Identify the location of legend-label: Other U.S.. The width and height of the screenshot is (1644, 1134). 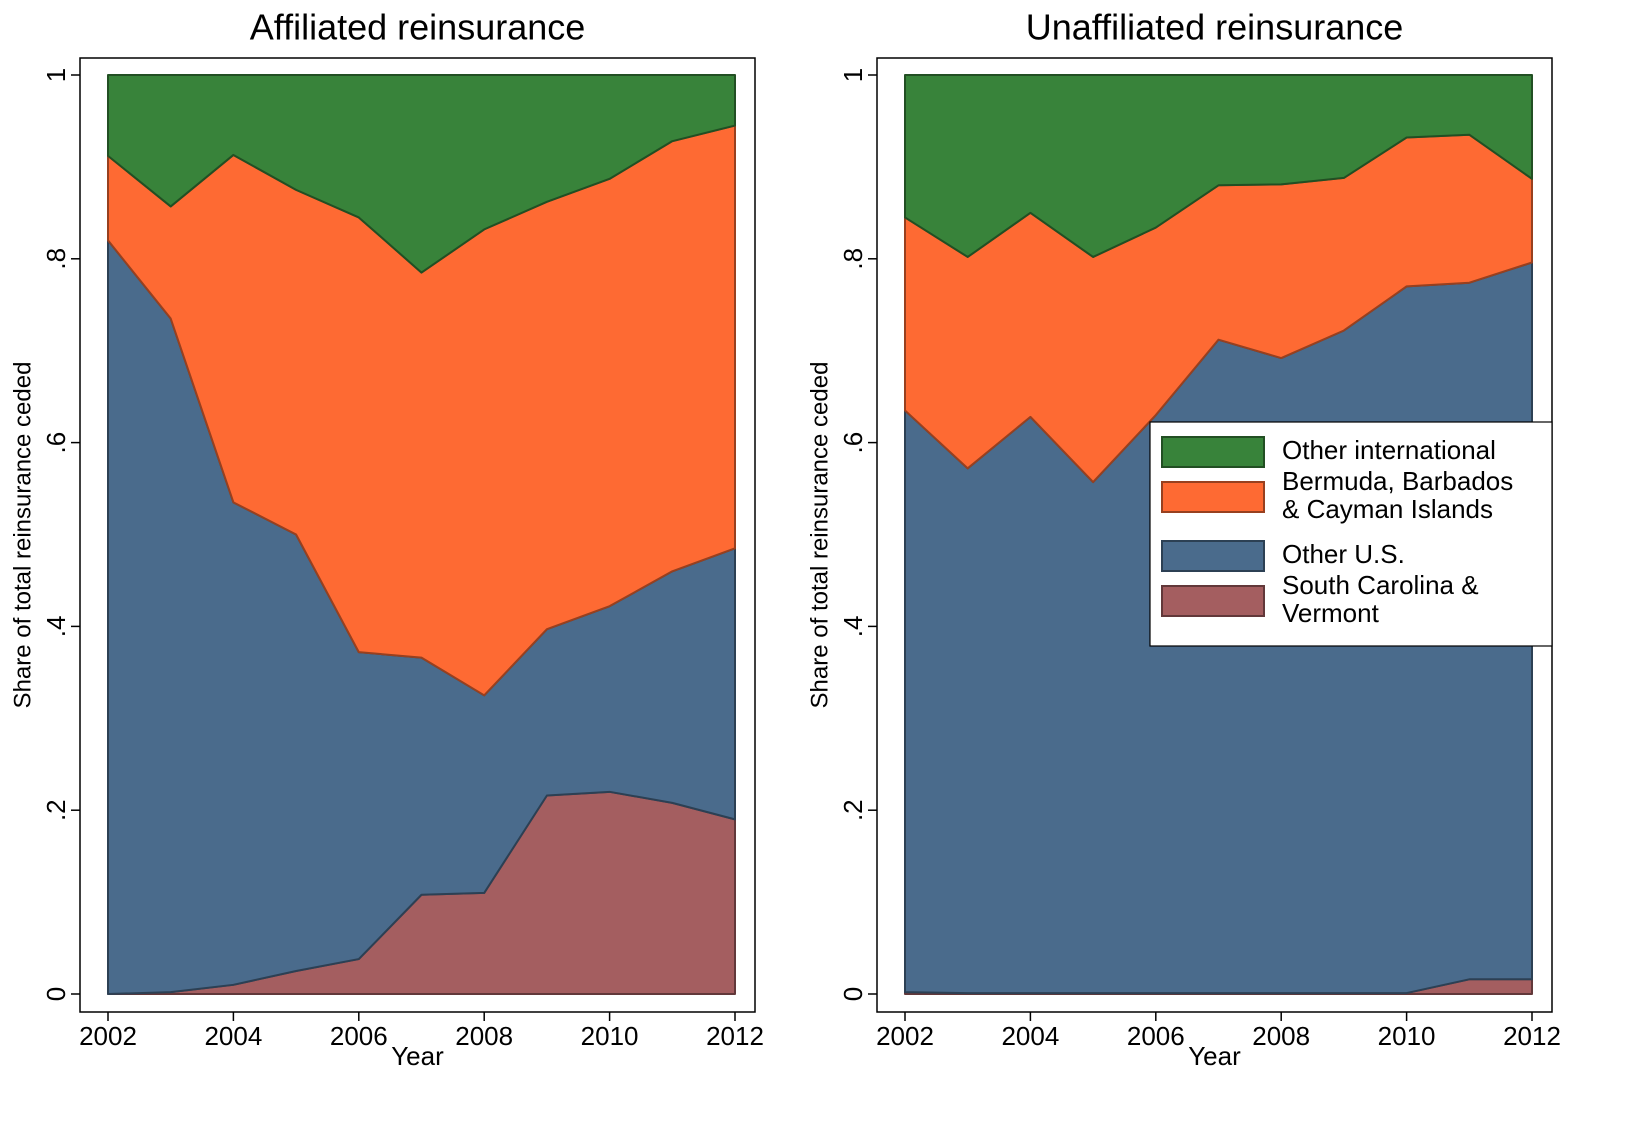
(1343, 554).